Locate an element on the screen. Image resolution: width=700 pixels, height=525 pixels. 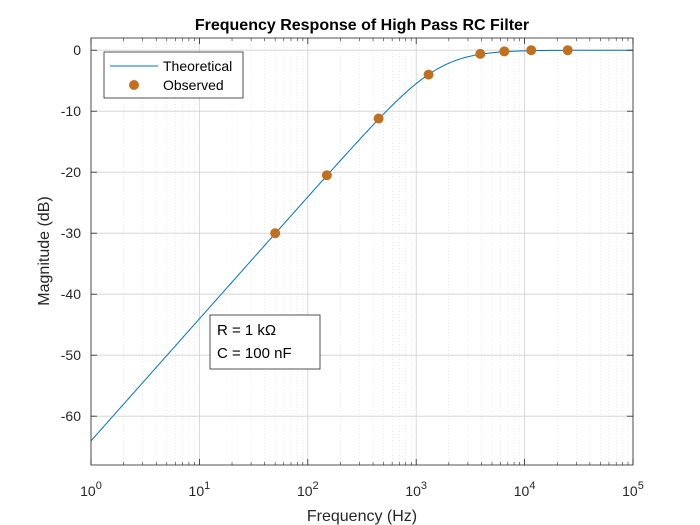
legend: Theoretical Observed is located at coordinates (173, 75).